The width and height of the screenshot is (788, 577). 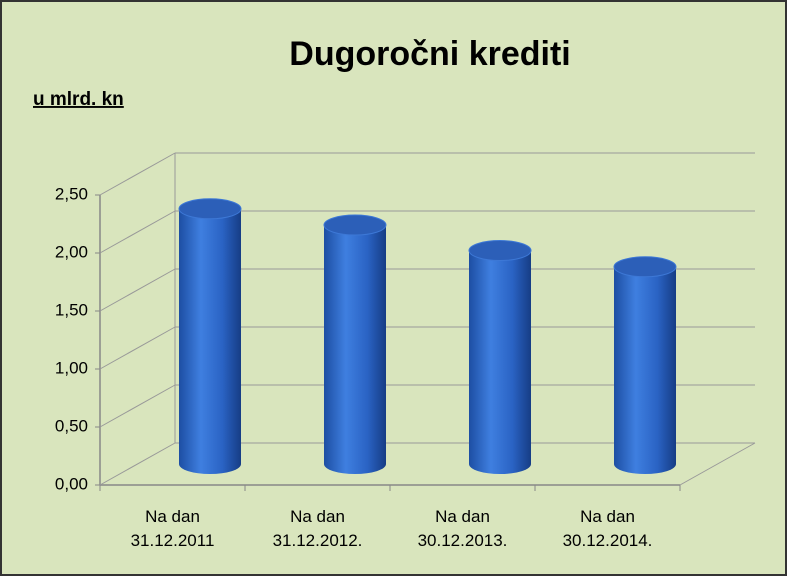 I want to click on floor-edge, so click(x=717, y=464).